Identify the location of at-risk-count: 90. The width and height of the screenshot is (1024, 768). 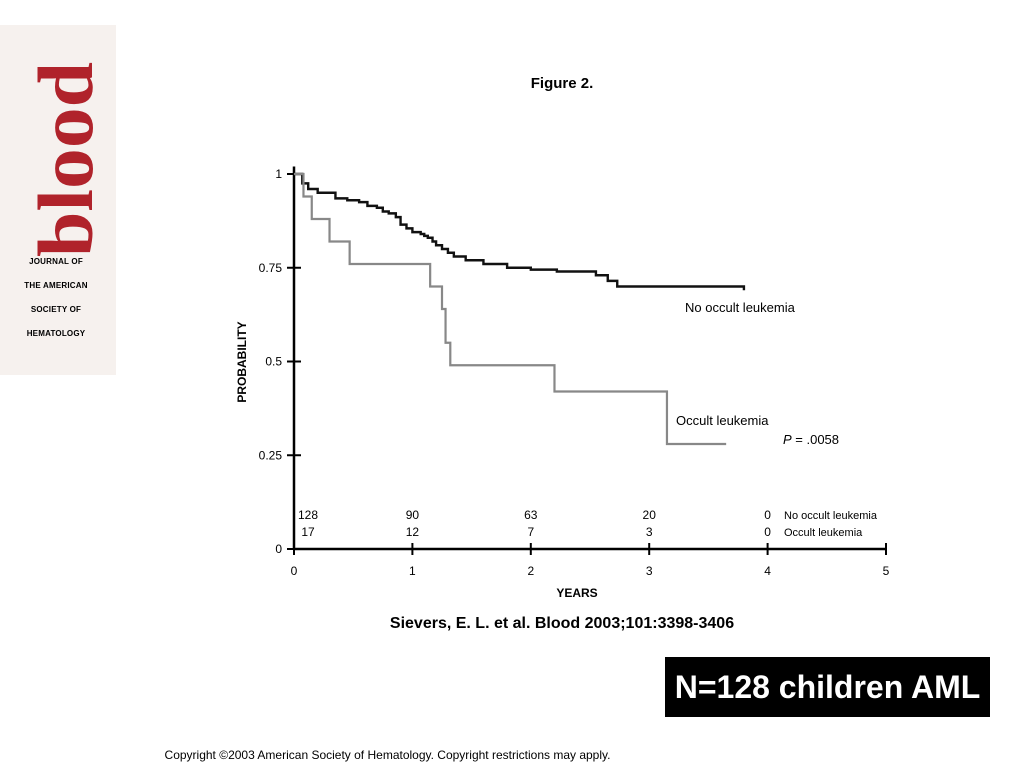
(413, 515).